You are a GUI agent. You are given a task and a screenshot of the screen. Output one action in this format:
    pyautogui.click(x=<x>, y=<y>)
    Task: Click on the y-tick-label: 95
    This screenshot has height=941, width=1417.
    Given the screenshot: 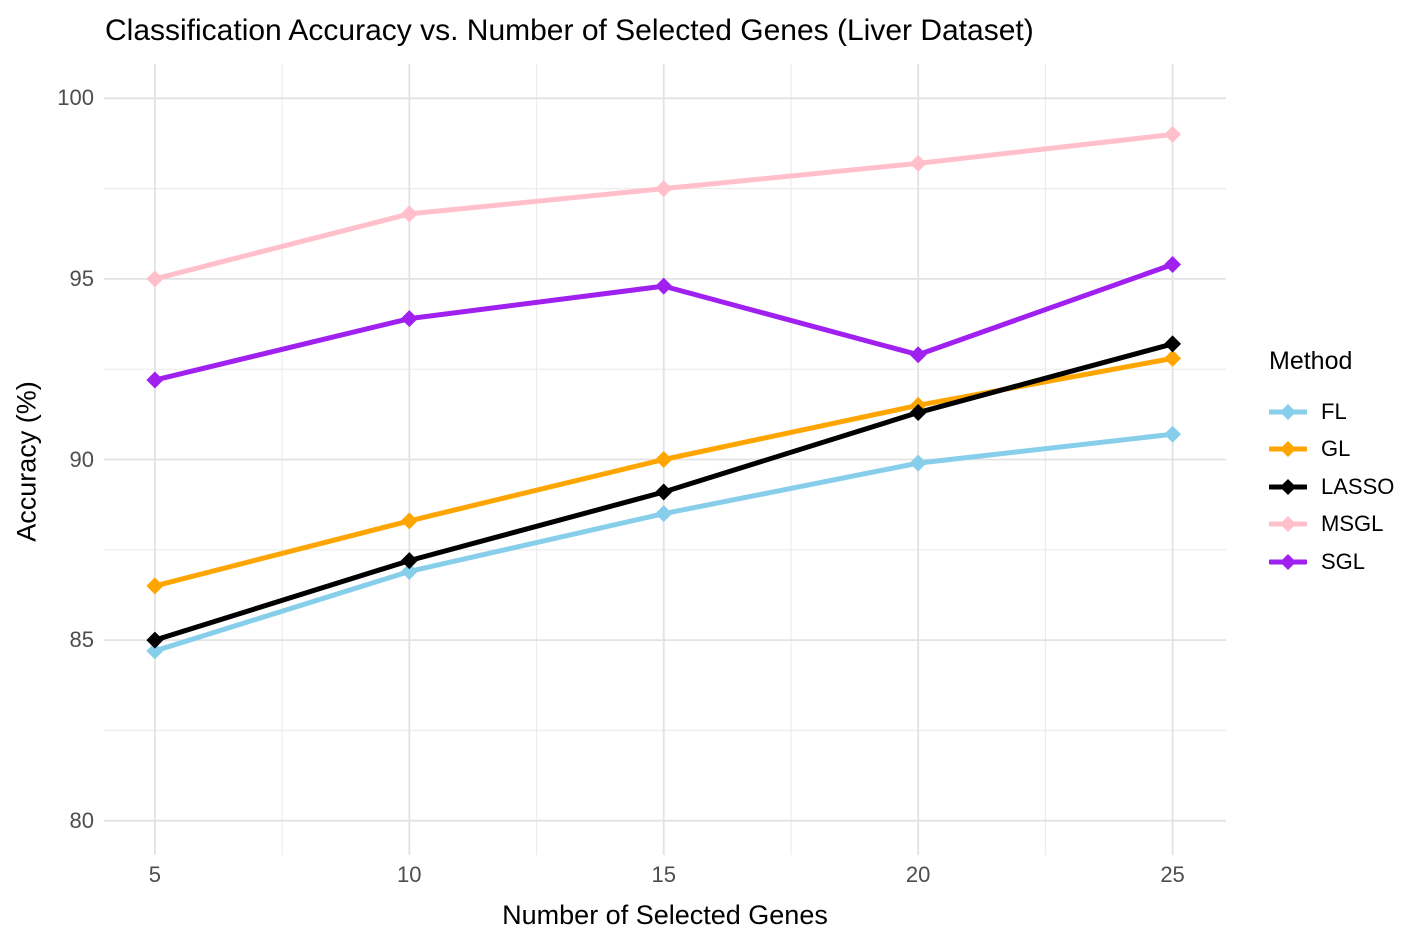 What is the action you would take?
    pyautogui.click(x=81, y=278)
    